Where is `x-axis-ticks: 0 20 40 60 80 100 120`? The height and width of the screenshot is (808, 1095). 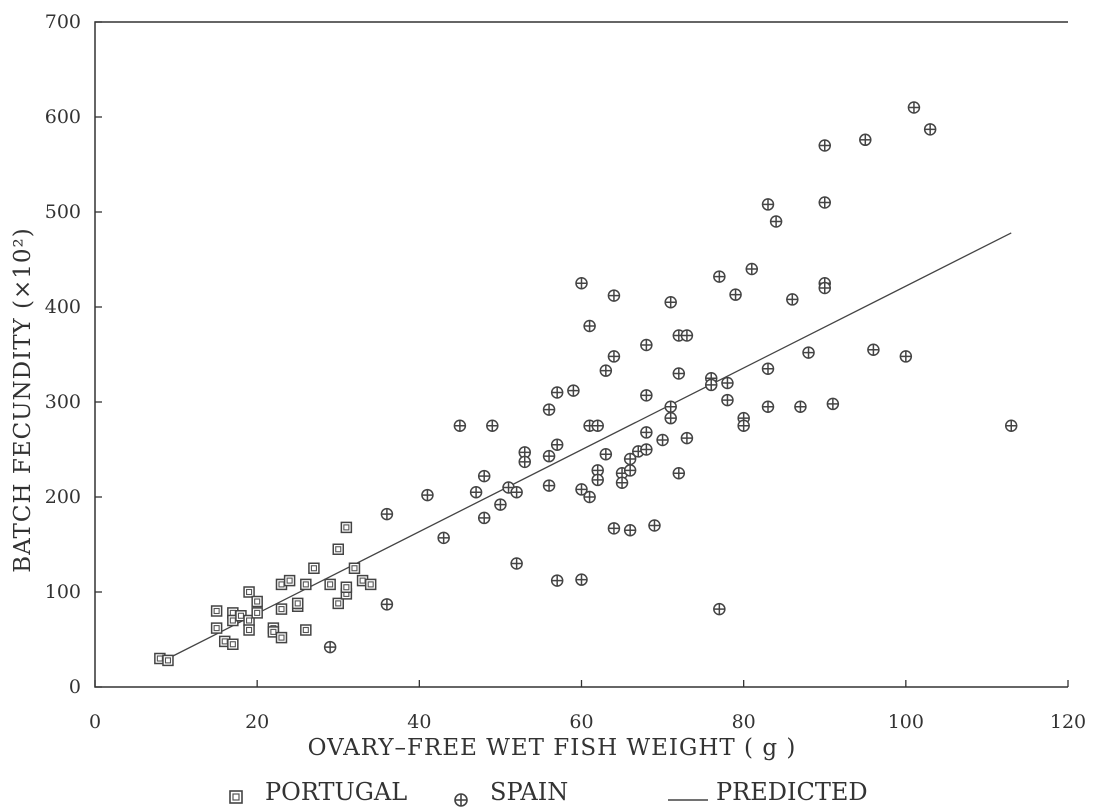 x-axis-ticks: 0 20 40 60 80 100 120 is located at coordinates (587, 706).